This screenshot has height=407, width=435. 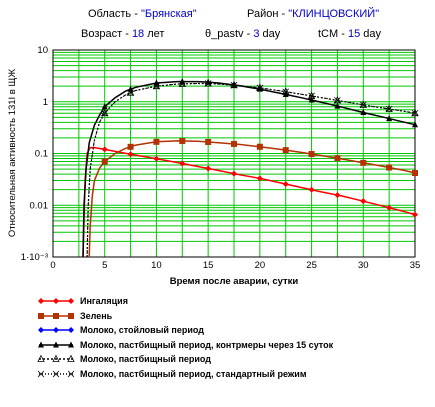 I want to click on legend-item: Ингаляция, so click(x=184, y=301).